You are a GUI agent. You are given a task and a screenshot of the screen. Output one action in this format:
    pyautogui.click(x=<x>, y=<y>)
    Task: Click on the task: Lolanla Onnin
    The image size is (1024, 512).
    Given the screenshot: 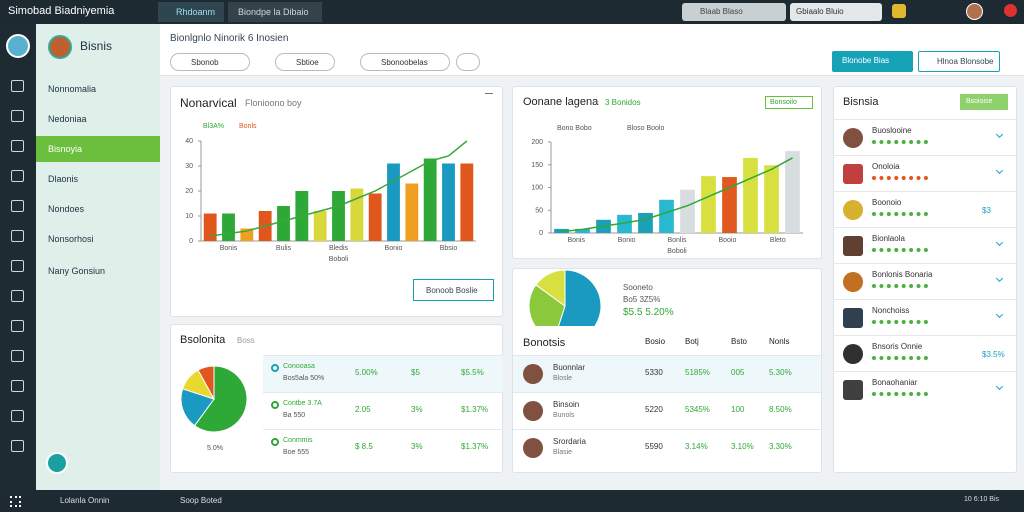 What is the action you would take?
    pyautogui.click(x=85, y=500)
    